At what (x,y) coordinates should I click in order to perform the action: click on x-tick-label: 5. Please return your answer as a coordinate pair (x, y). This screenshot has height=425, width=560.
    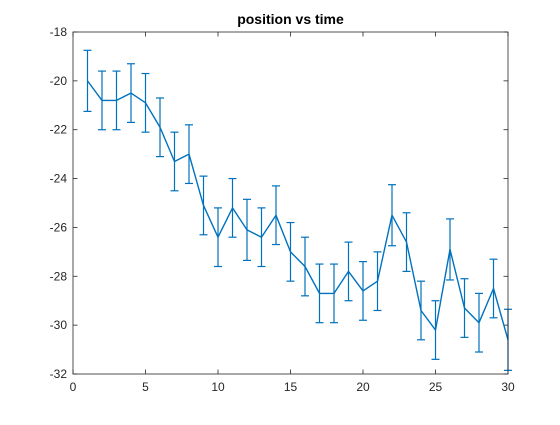
    Looking at the image, I should click on (145, 387).